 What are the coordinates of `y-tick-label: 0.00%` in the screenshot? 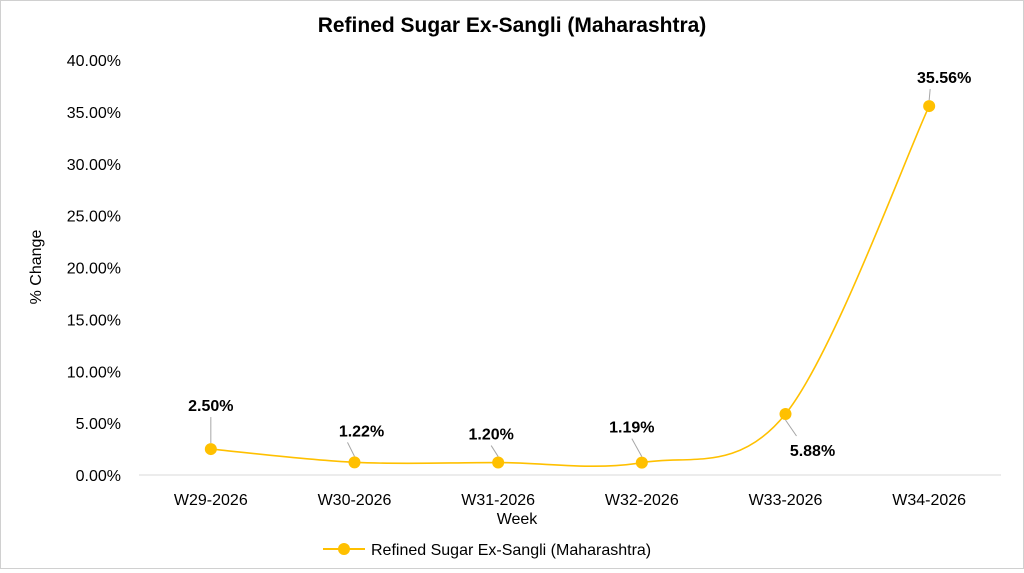 It's located at (98, 476).